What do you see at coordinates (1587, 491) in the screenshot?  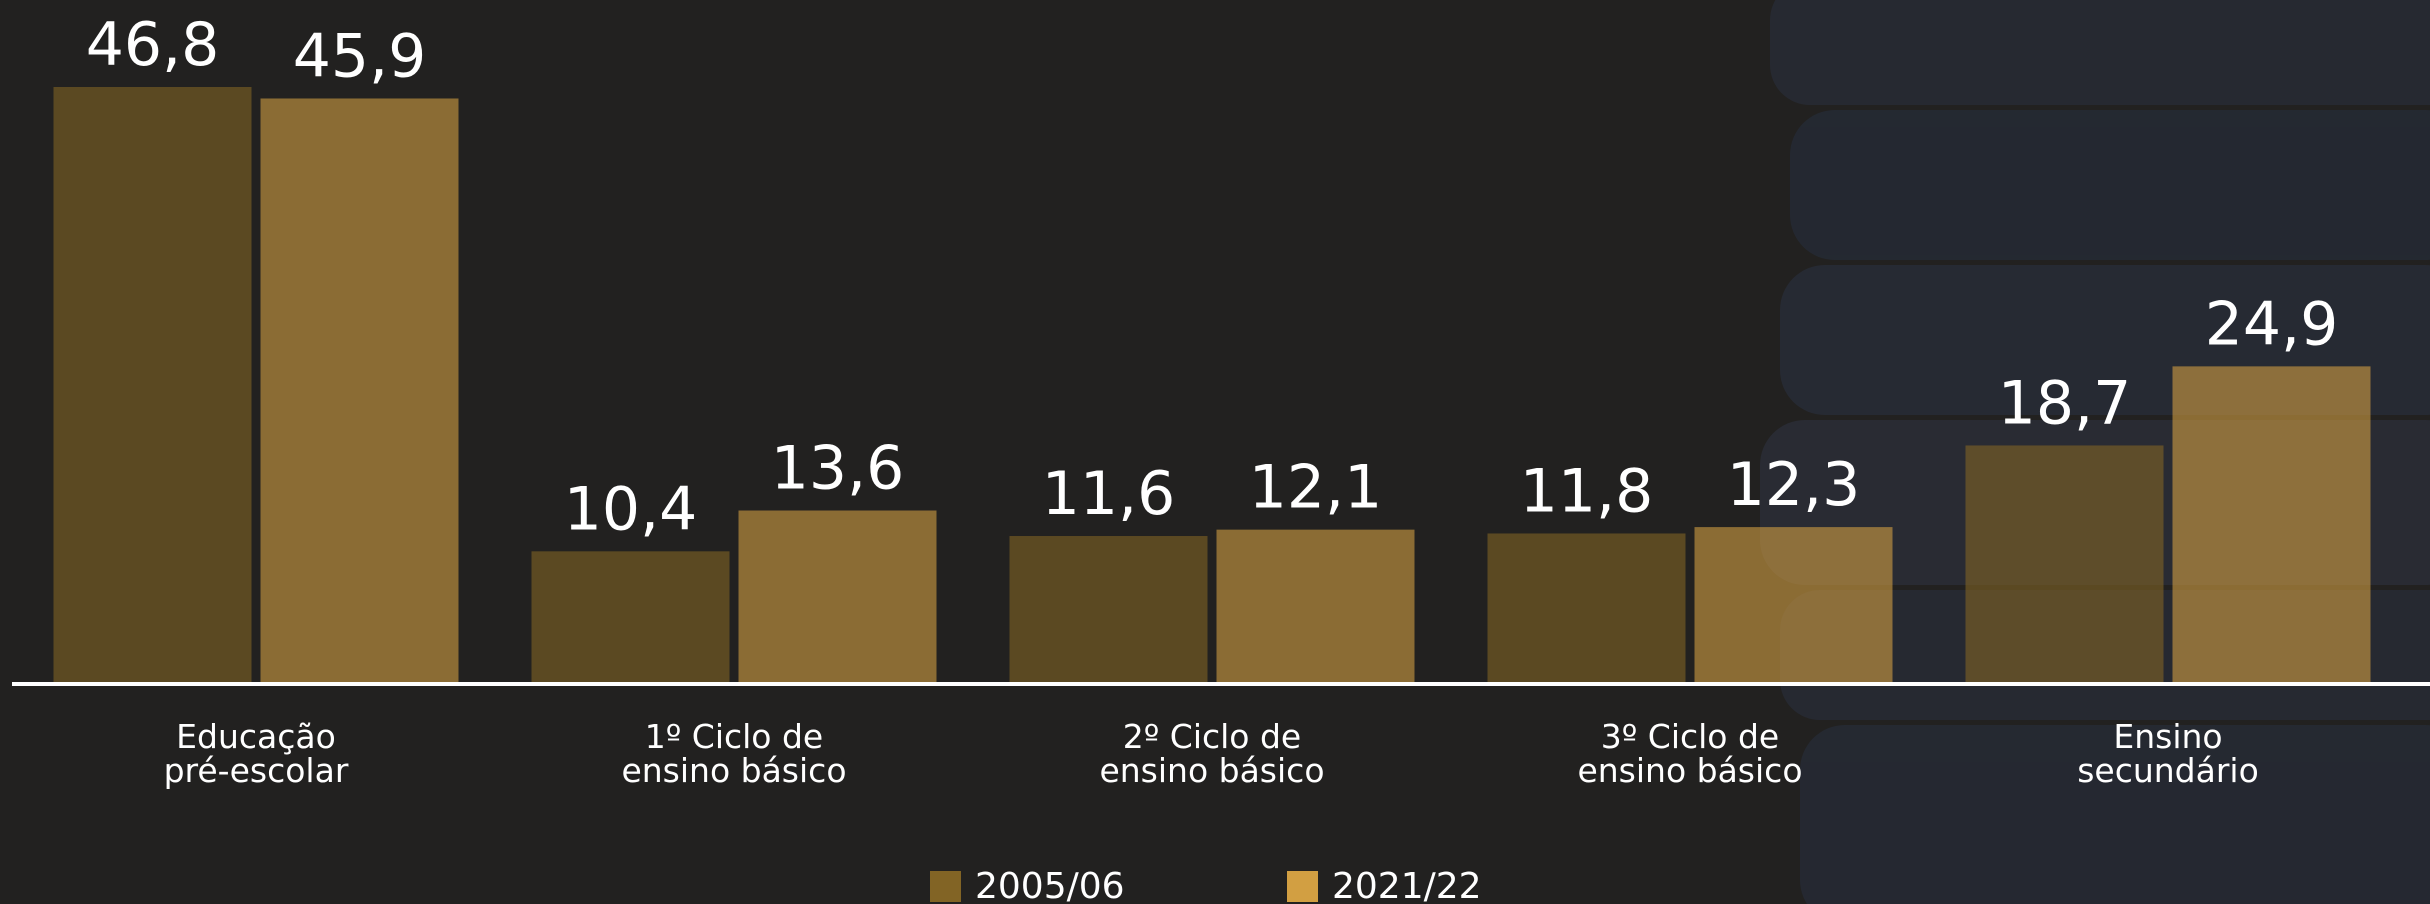 I see `value-label: 11,8` at bounding box center [1587, 491].